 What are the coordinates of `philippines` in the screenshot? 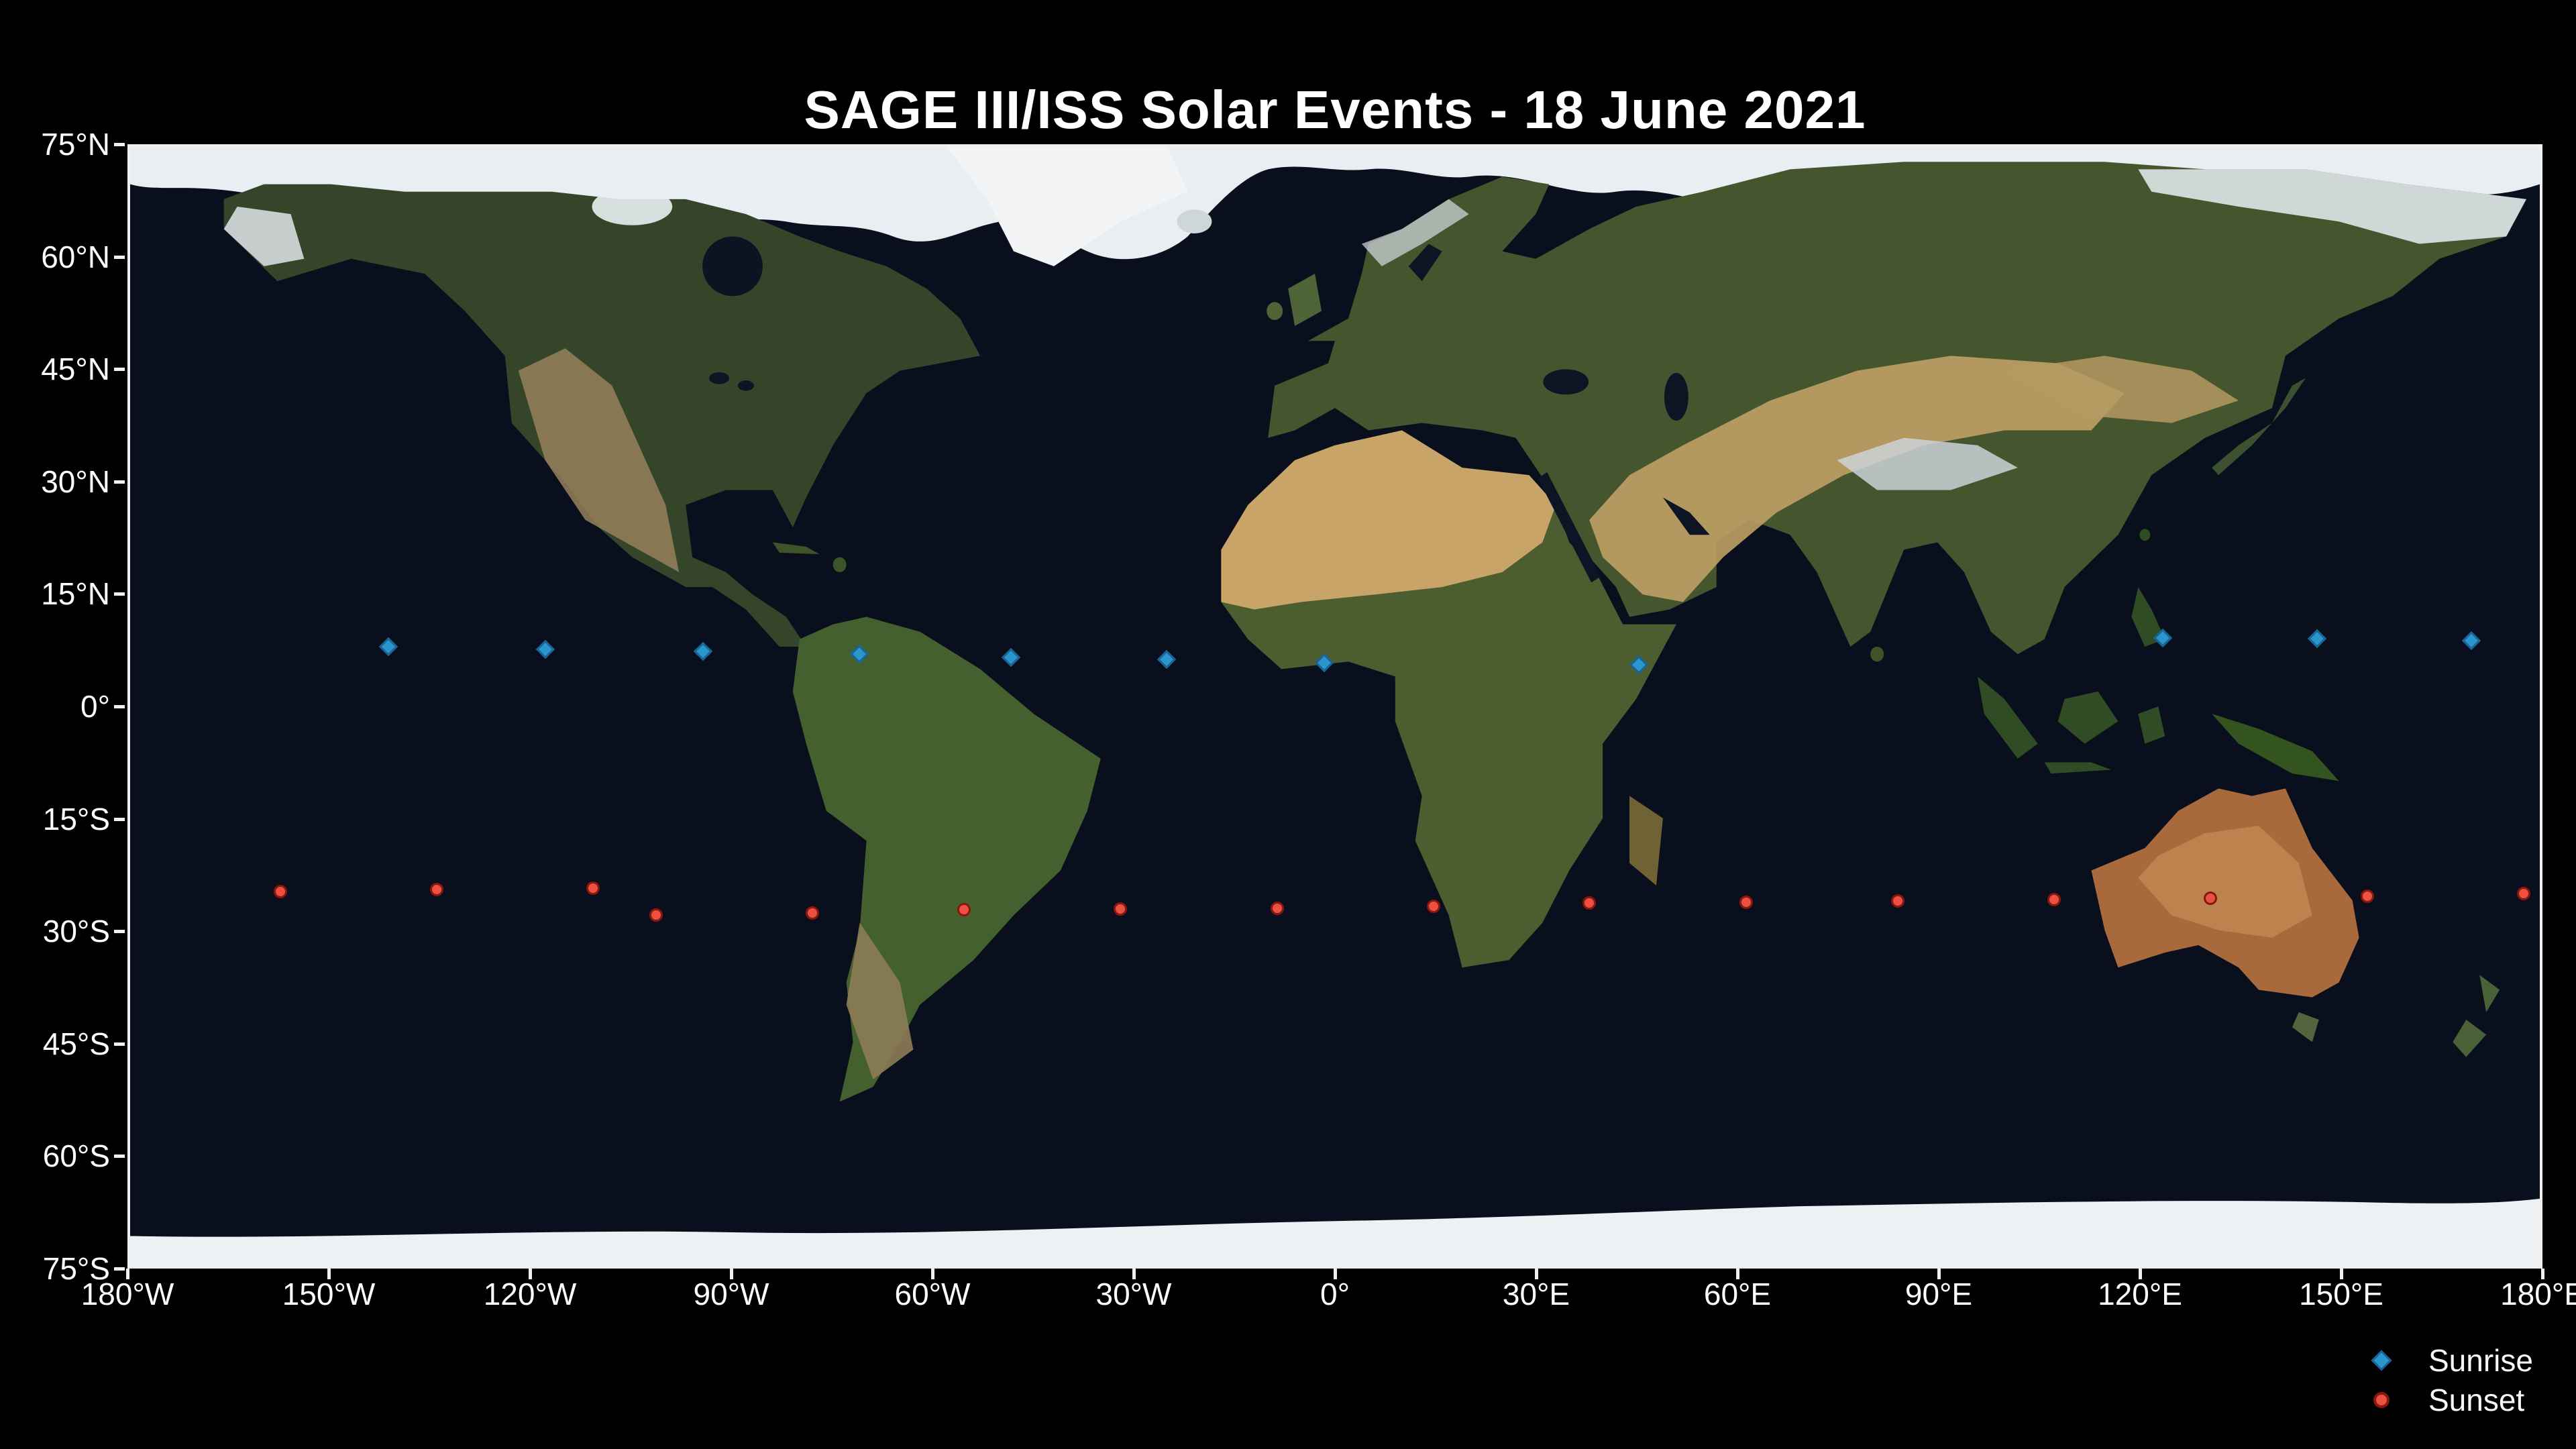 It's located at (2148, 617).